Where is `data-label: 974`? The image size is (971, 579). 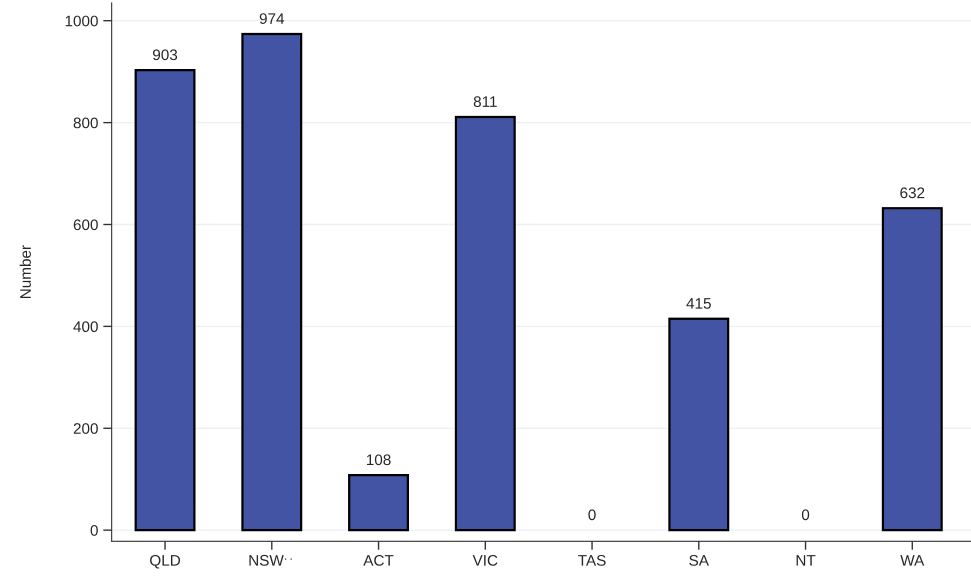 data-label: 974 is located at coordinates (272, 18).